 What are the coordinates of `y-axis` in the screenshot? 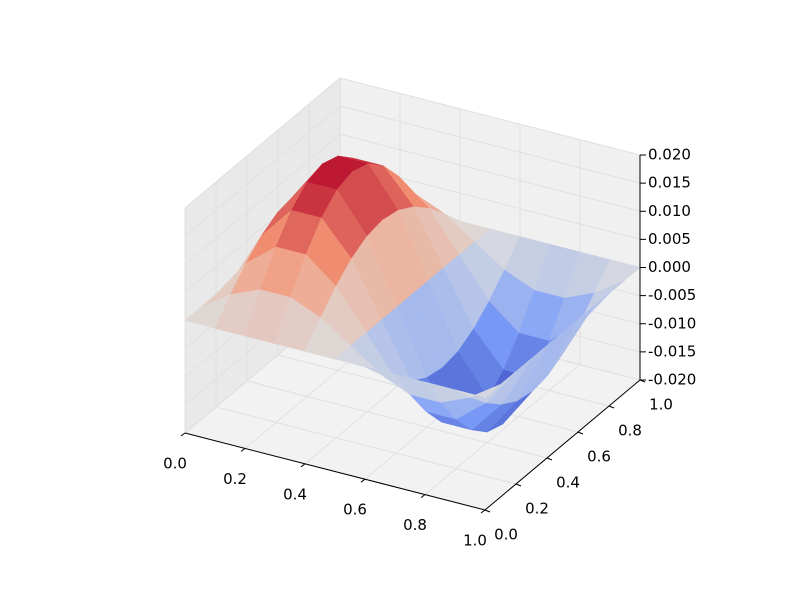 It's located at (562, 445).